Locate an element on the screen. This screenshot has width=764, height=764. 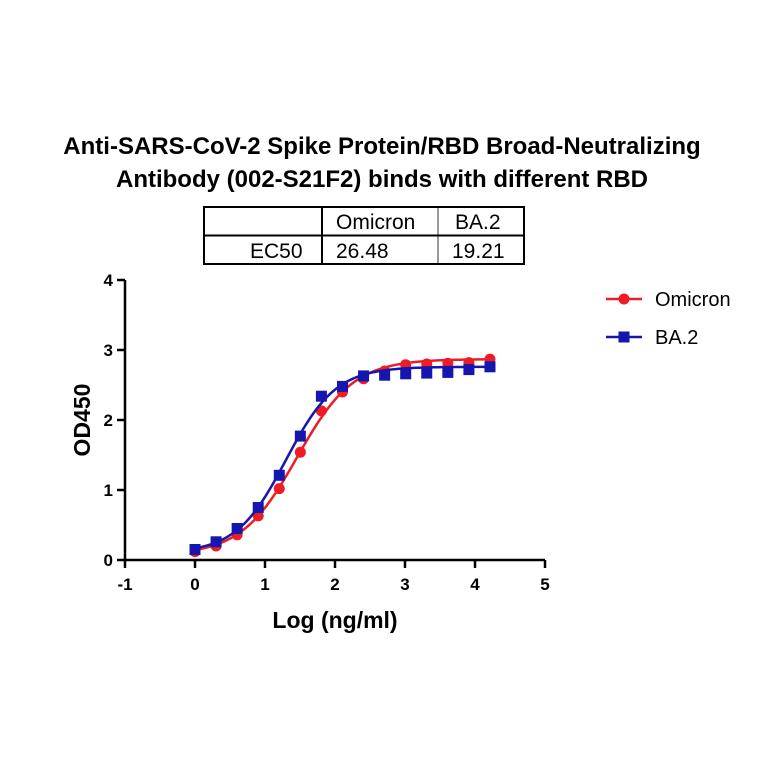
table-value-omicron: 26.48 is located at coordinates (362, 251).